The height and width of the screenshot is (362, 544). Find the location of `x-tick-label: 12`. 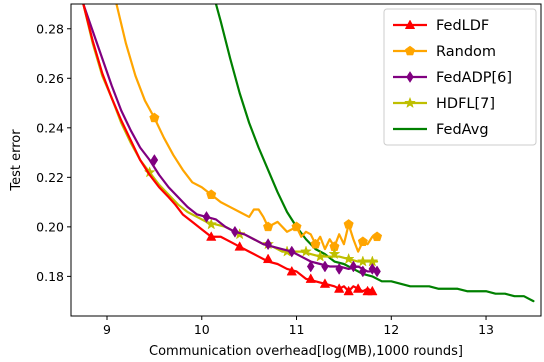

x-tick-label: 12 is located at coordinates (391, 329).